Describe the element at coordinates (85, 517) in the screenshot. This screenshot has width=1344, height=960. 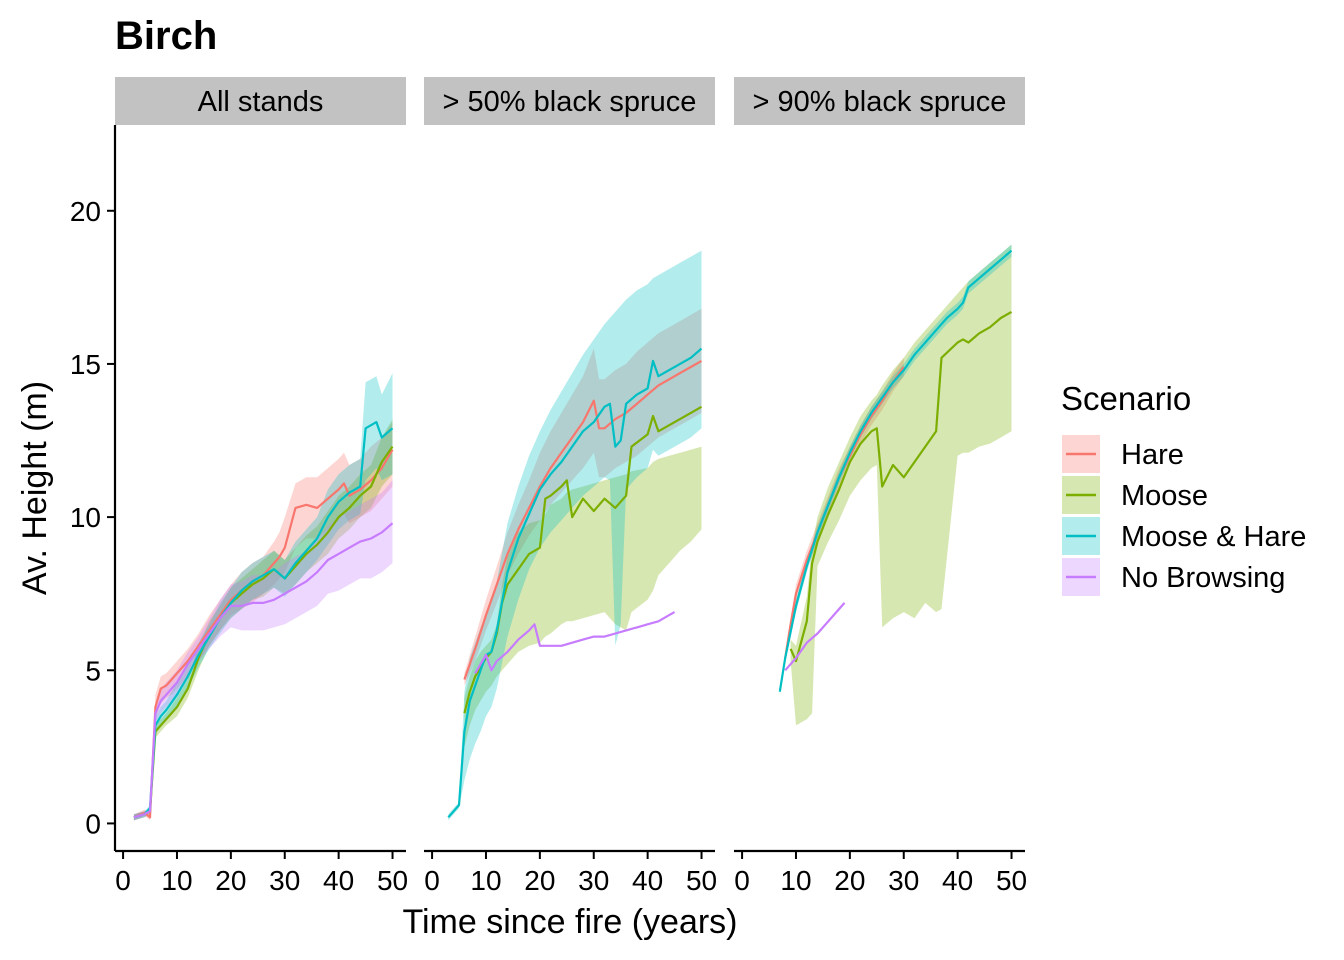
I see `y-tick-label: 10` at that location.